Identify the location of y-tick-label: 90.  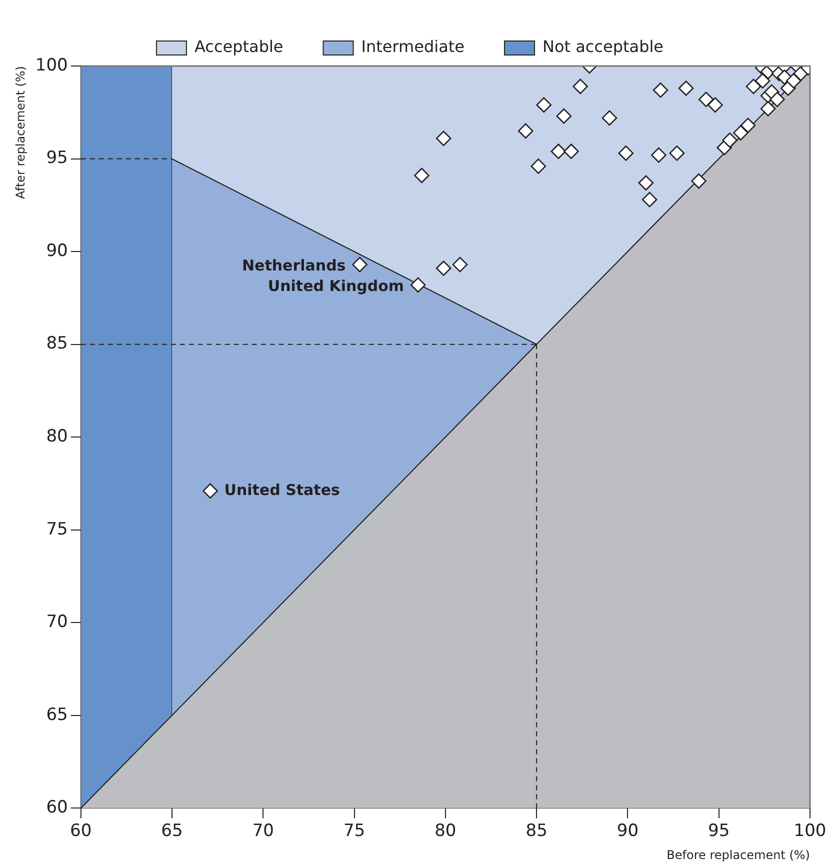
(57, 250).